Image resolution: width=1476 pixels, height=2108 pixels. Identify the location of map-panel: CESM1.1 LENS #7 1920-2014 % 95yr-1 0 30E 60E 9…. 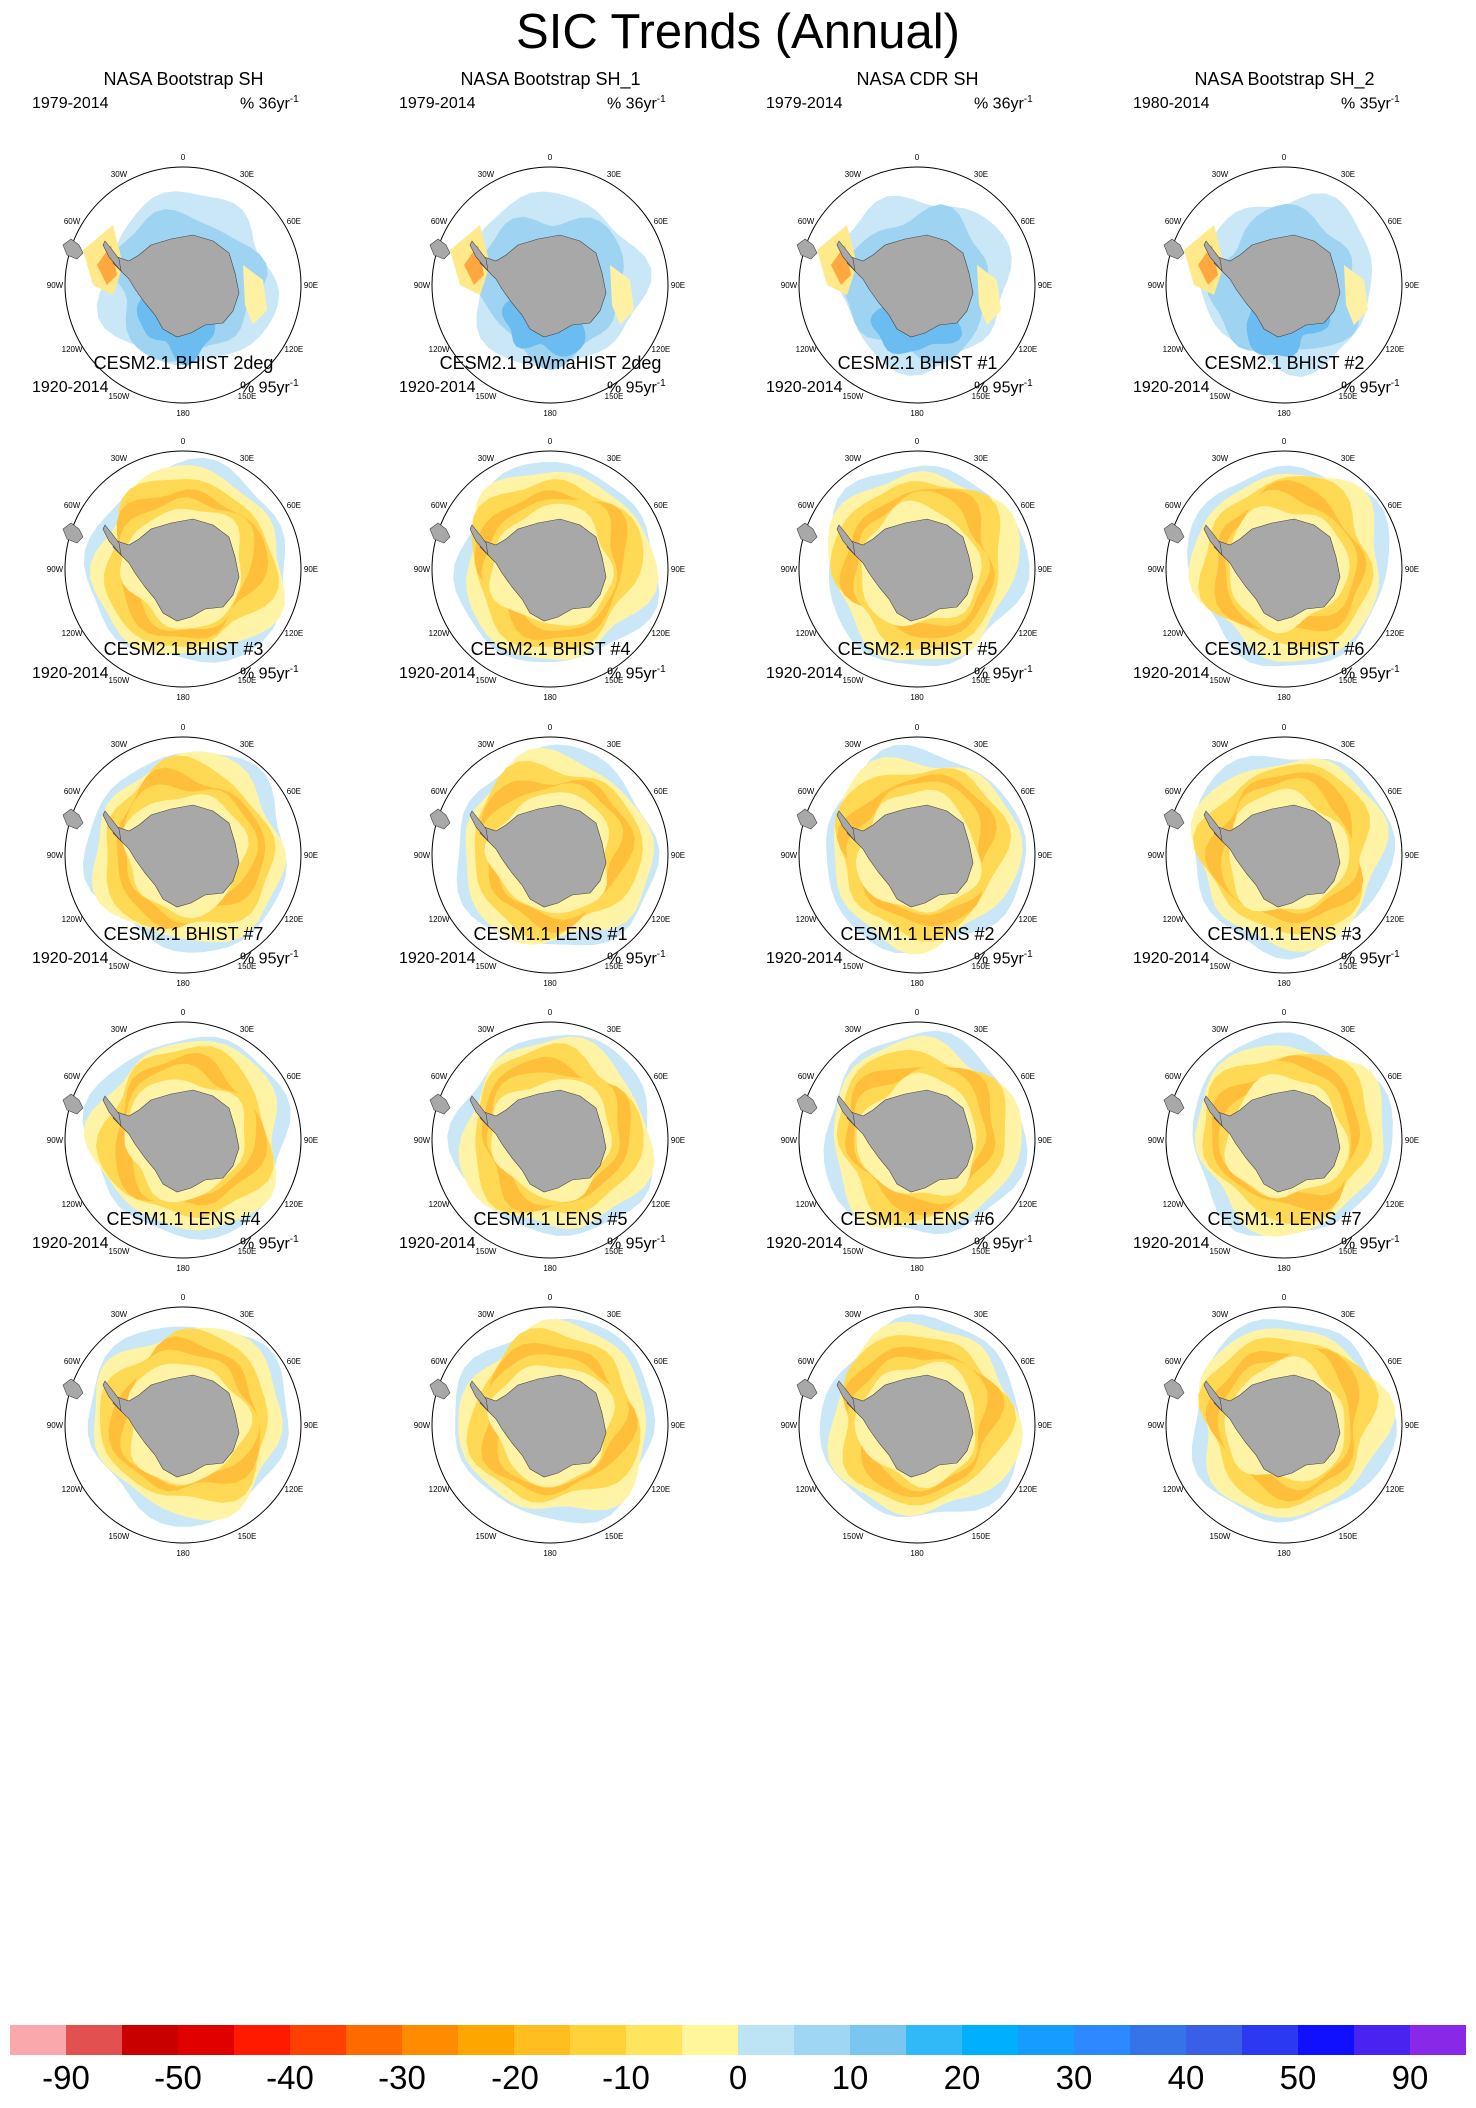
(1284, 1399).